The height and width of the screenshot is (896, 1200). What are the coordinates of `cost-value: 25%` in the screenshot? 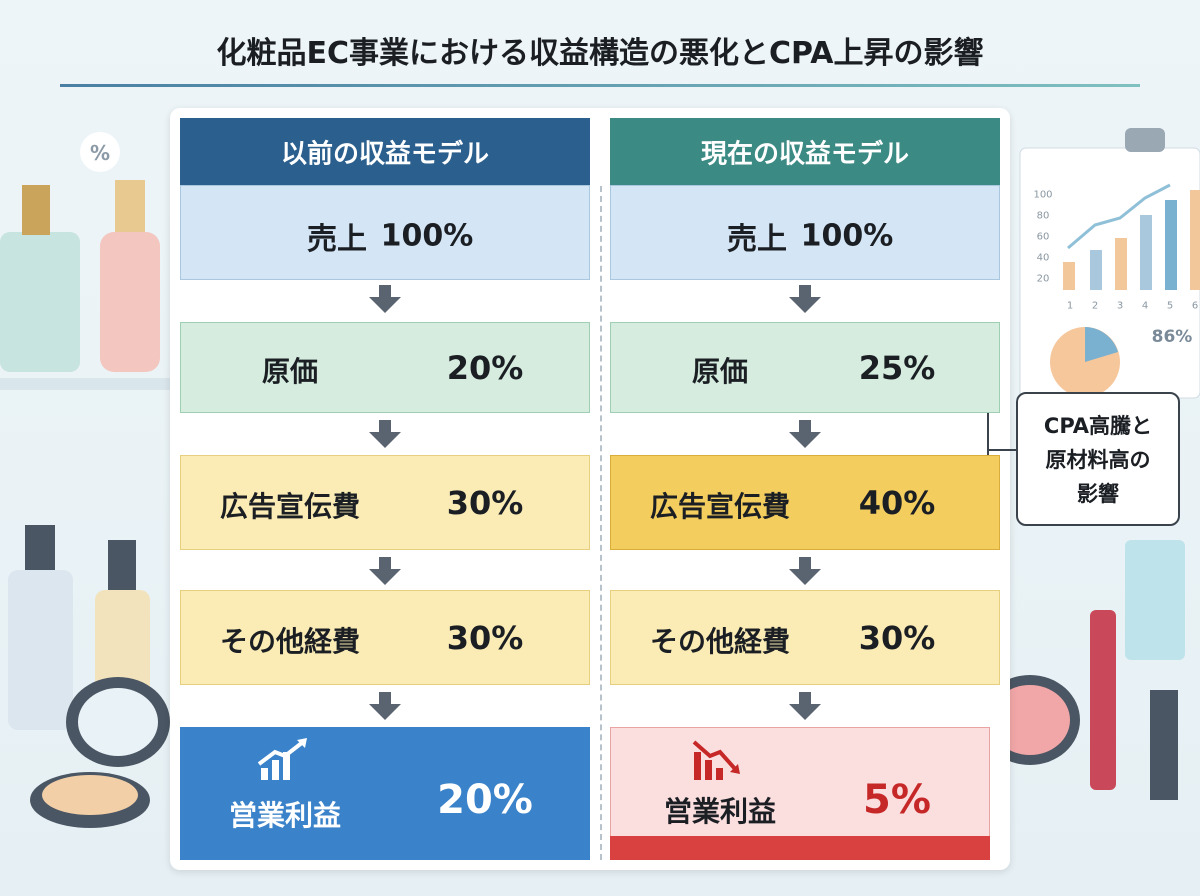 It's located at (897, 367).